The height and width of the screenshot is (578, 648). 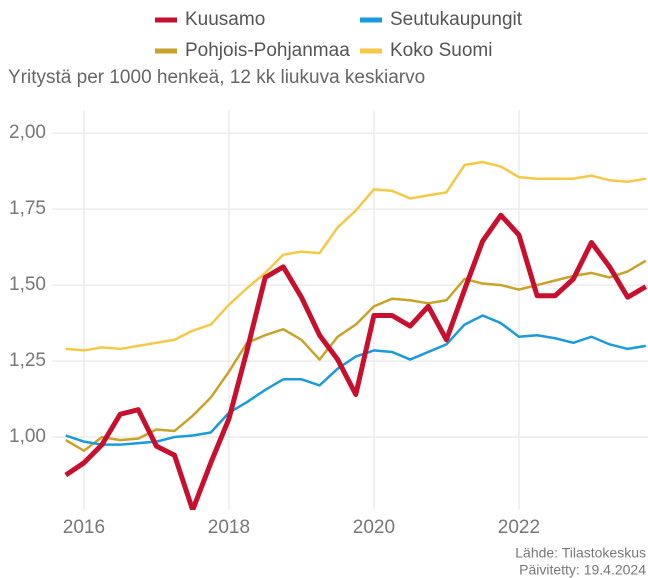 I want to click on y-tick-label: 1,00, so click(x=27, y=436).